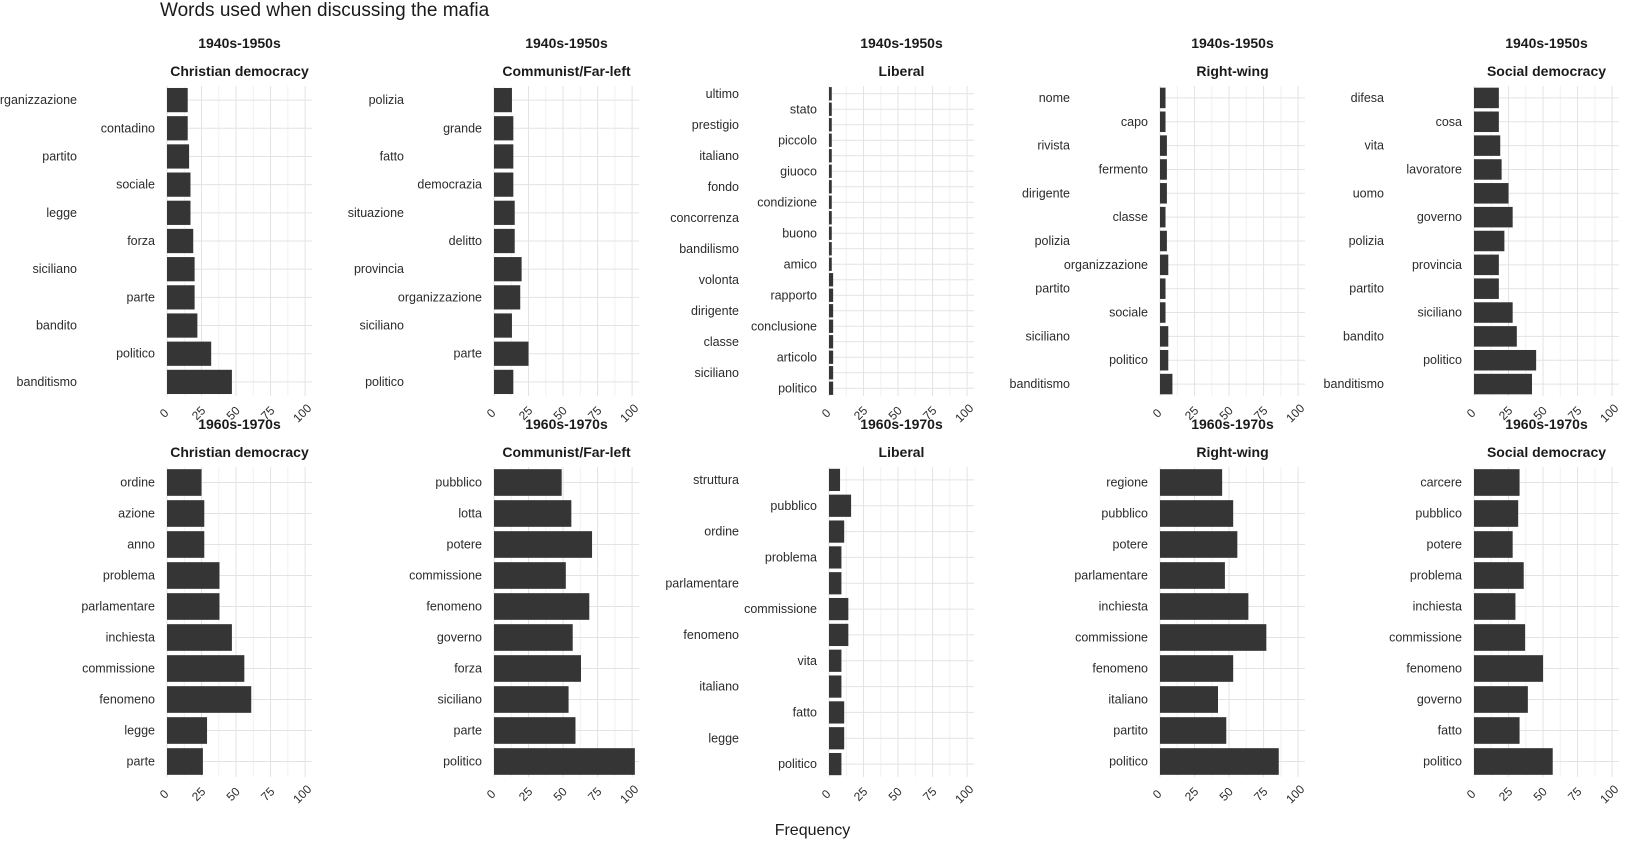  What do you see at coordinates (1368, 193) in the screenshot?
I see `category-label: uomo` at bounding box center [1368, 193].